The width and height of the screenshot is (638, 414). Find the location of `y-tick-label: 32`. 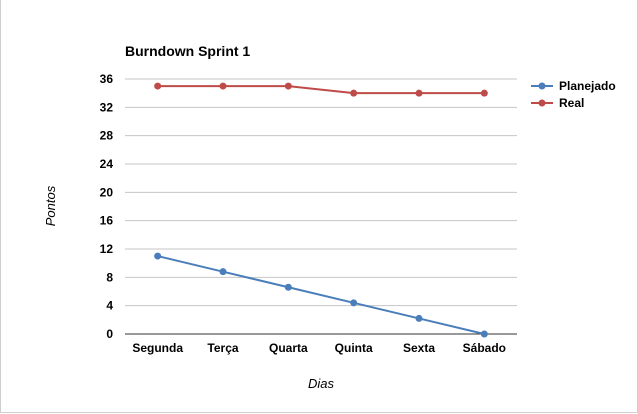

y-tick-label: 32 is located at coordinates (107, 107).